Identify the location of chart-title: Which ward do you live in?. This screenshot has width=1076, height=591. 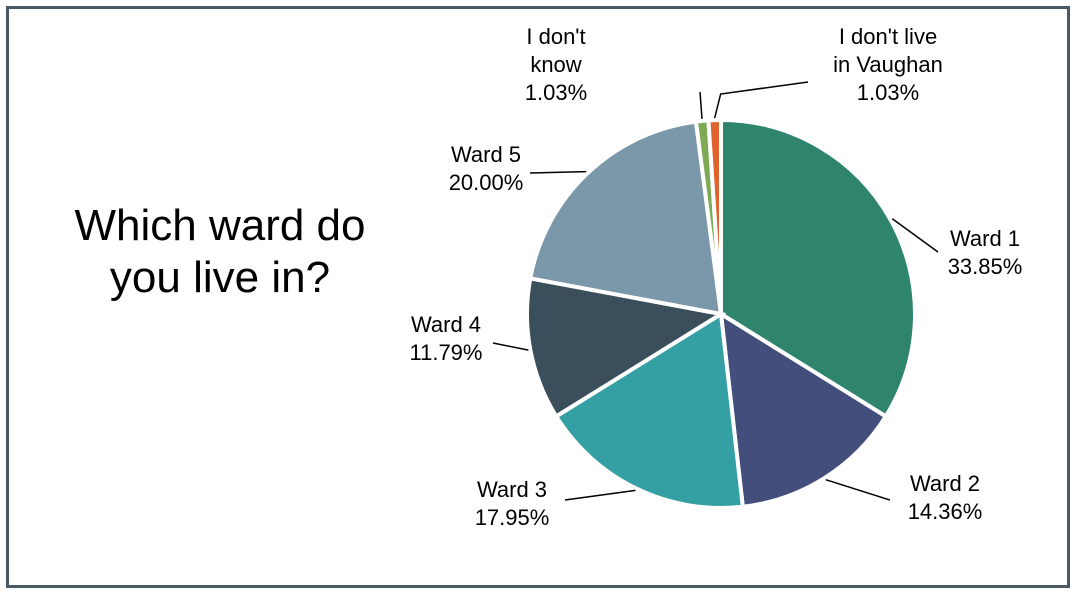
(220, 251).